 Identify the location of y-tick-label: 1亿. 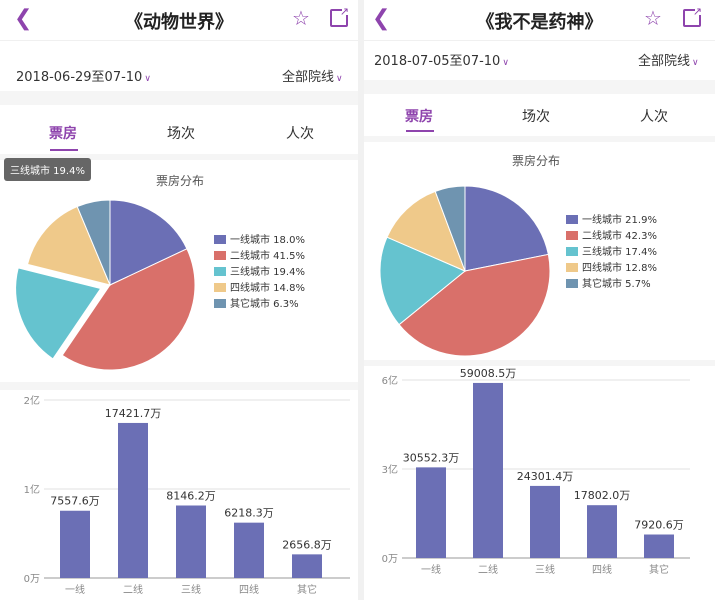
(32, 489).